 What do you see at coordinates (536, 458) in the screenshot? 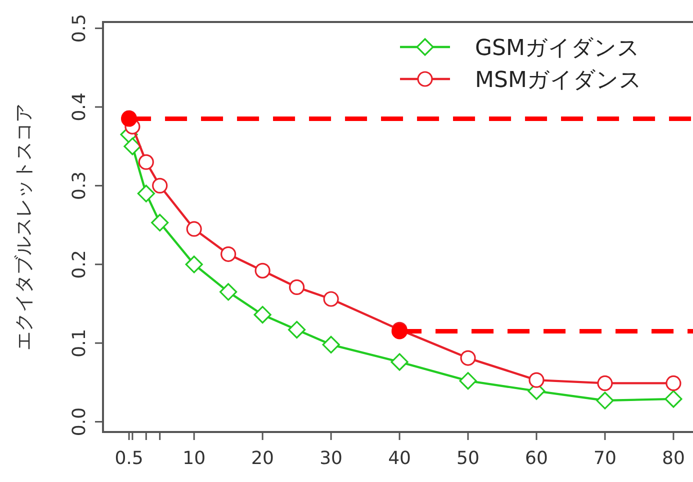
I see `x-tick-label: 60` at bounding box center [536, 458].